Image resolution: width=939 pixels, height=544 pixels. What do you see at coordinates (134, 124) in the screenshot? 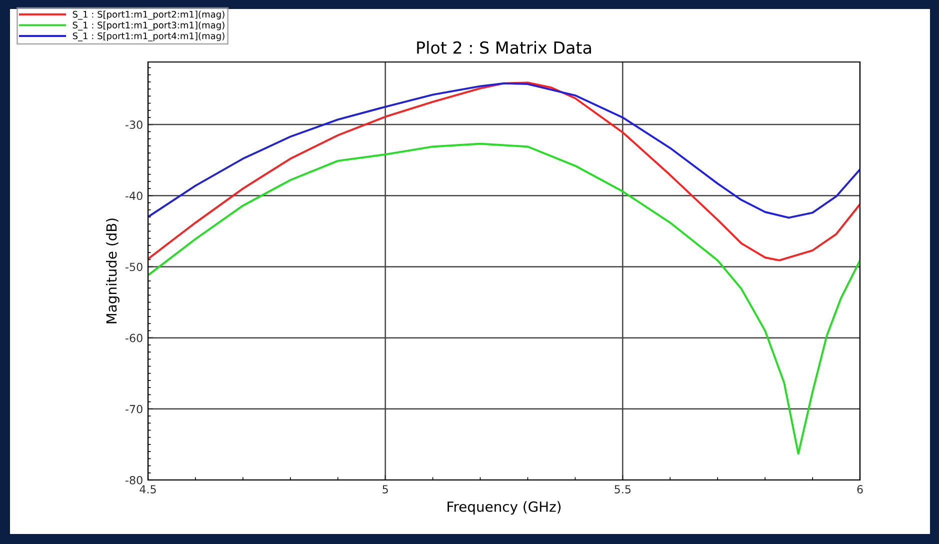
I see `y-tick-label: -30` at bounding box center [134, 124].